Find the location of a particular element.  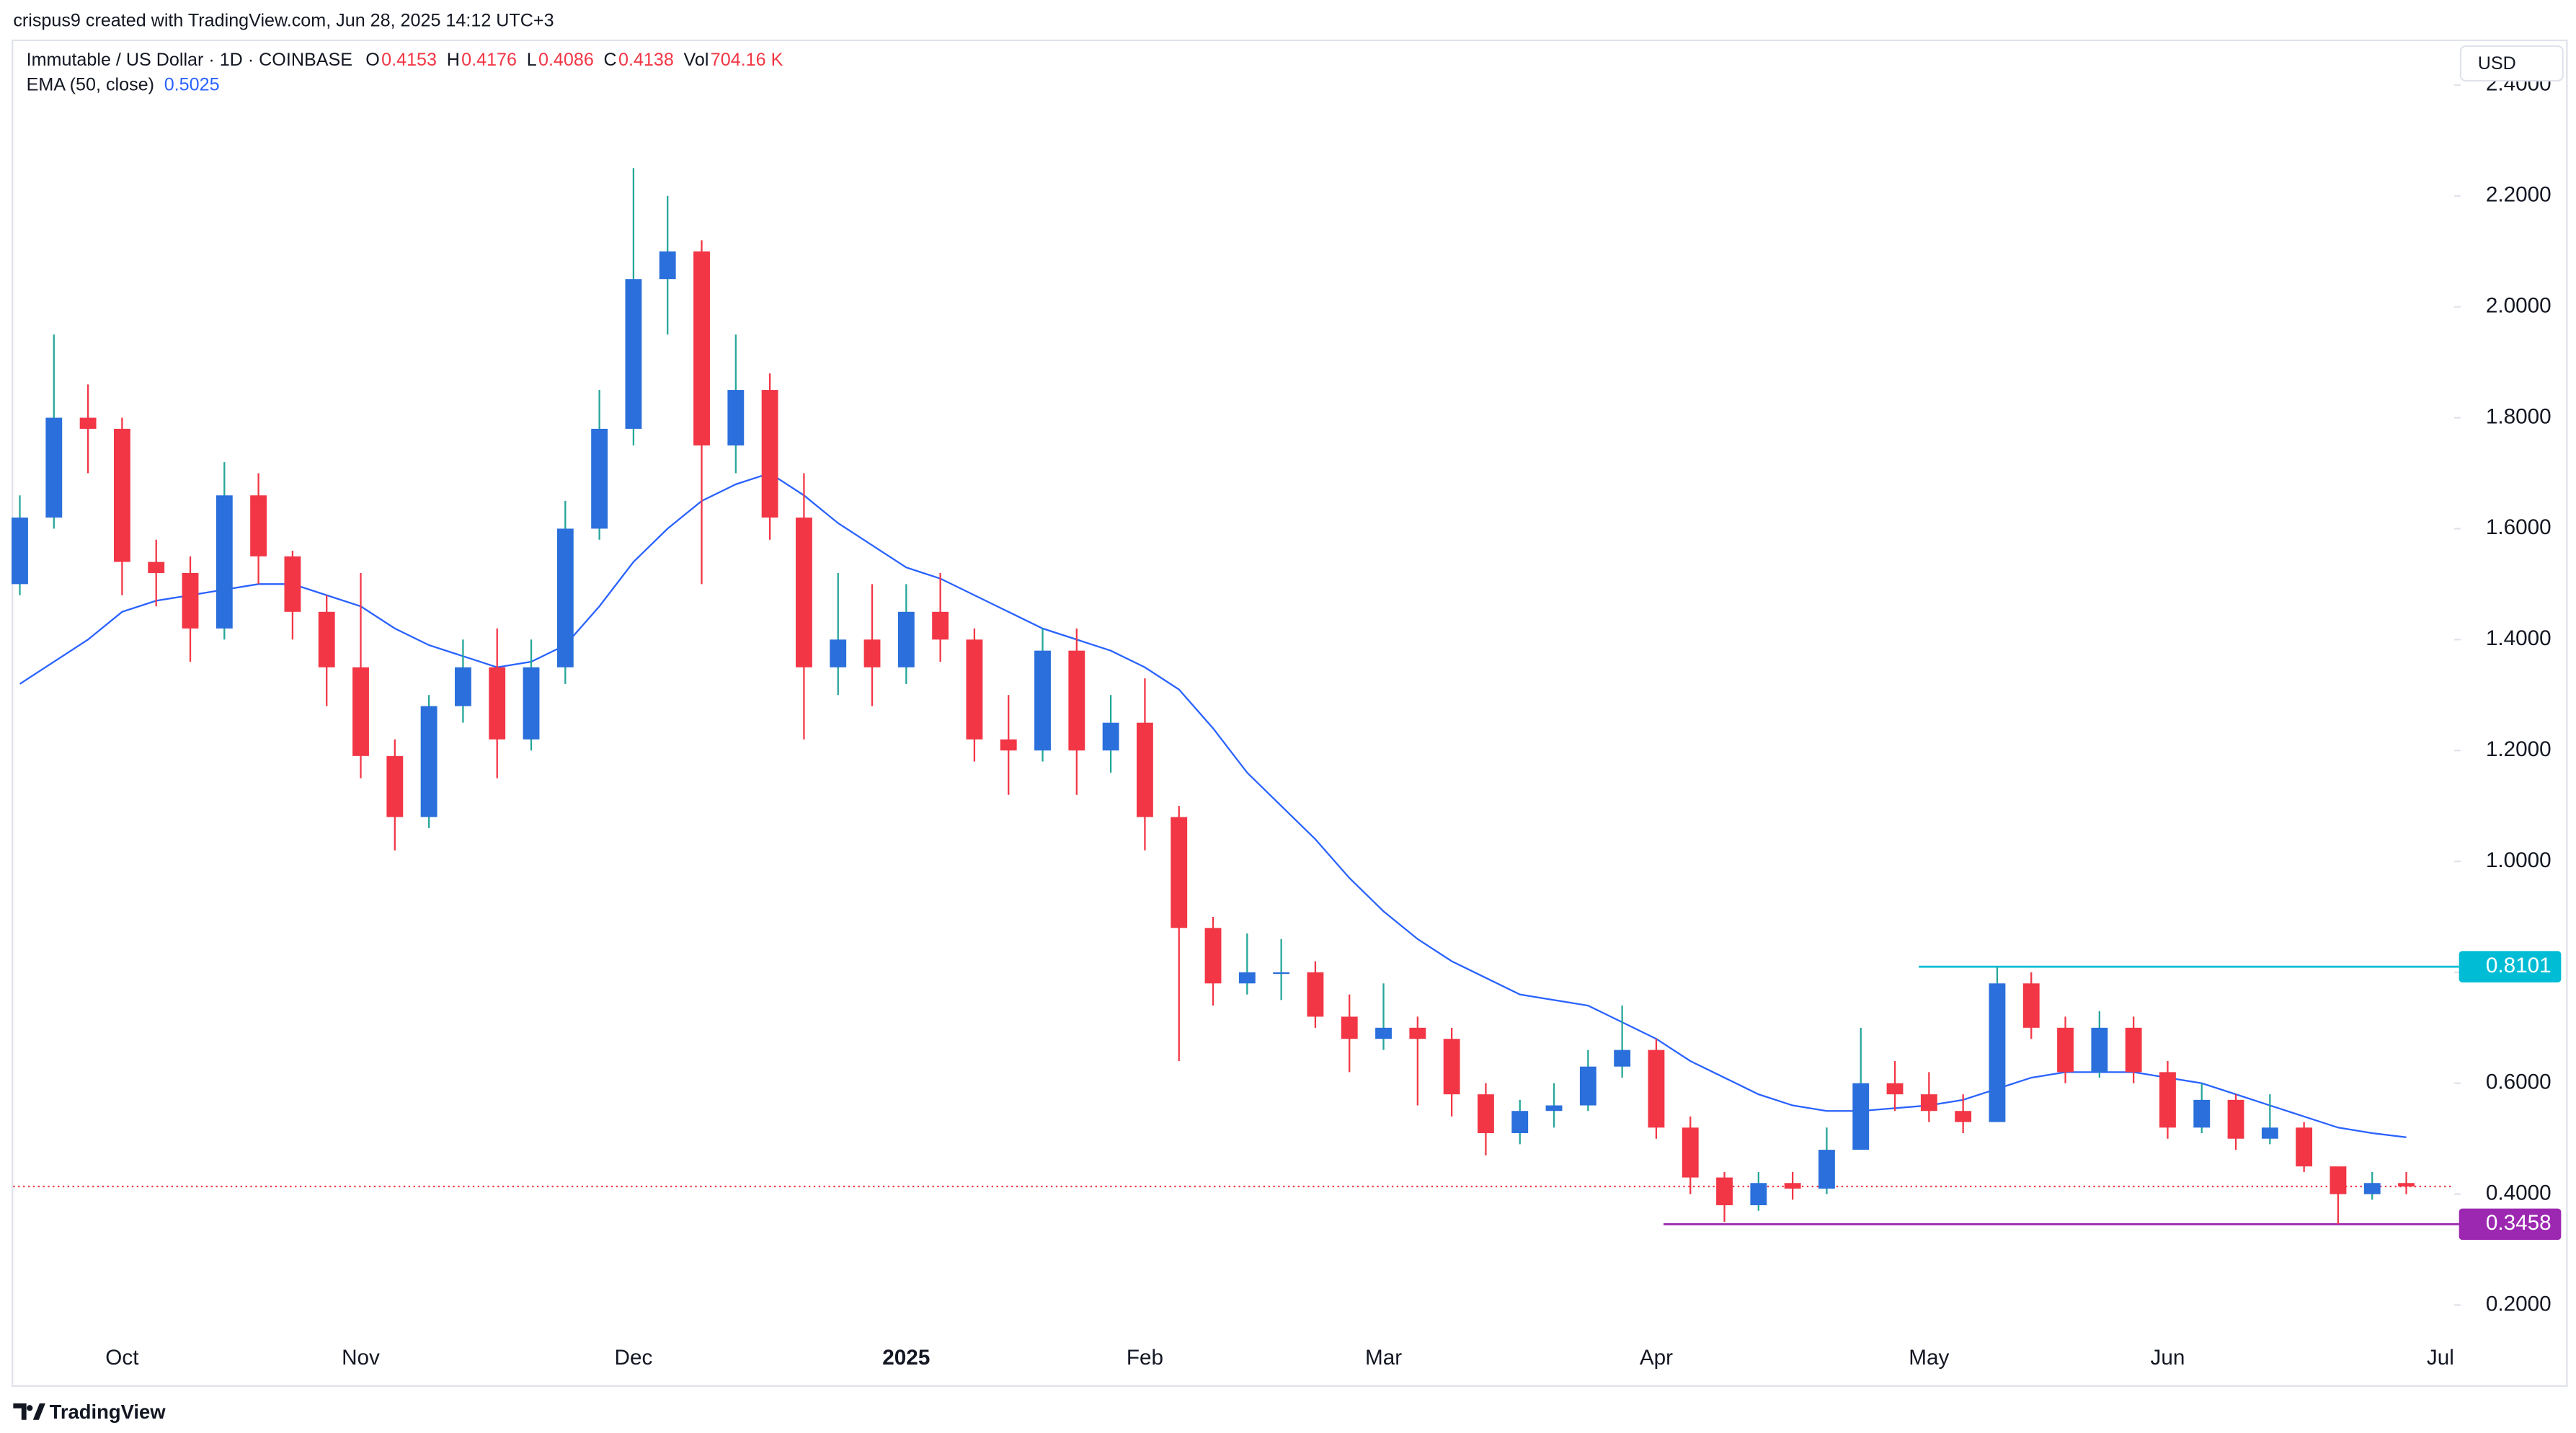

brand: TradingView is located at coordinates (108, 1412).